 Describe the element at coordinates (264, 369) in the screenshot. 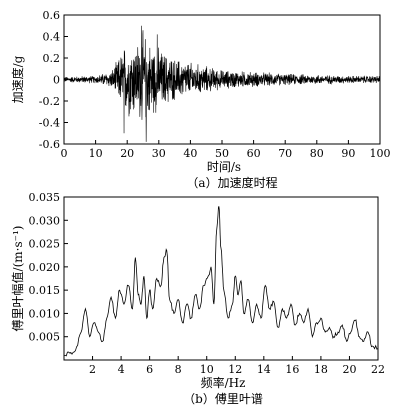

I see `x-tick-label: 14` at that location.